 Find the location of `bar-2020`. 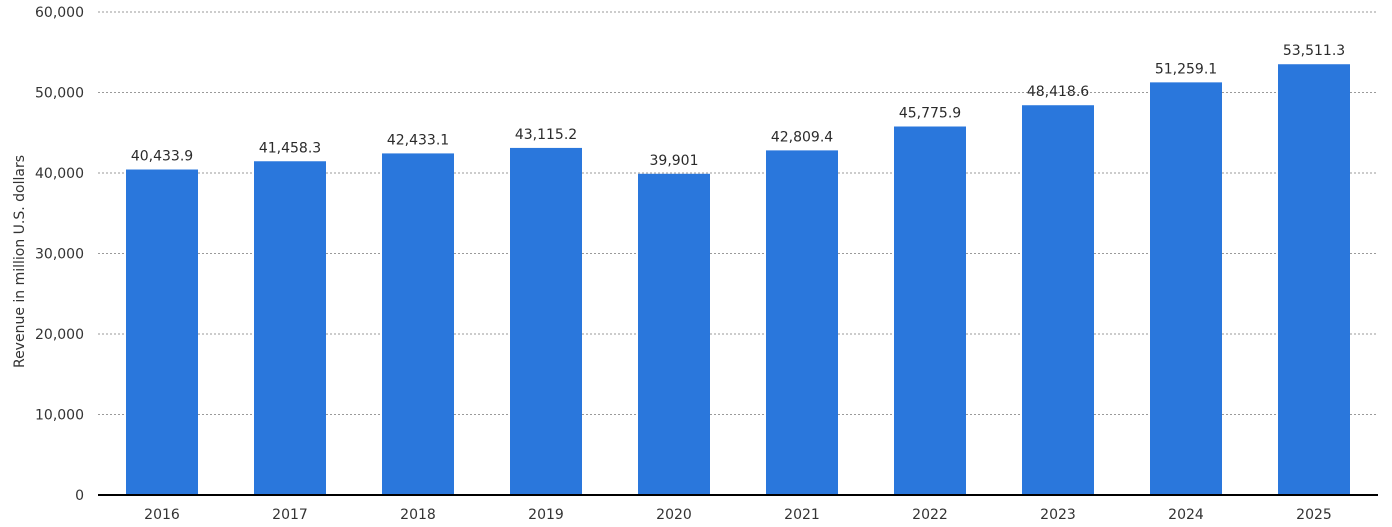

bar-2020 is located at coordinates (674, 334).